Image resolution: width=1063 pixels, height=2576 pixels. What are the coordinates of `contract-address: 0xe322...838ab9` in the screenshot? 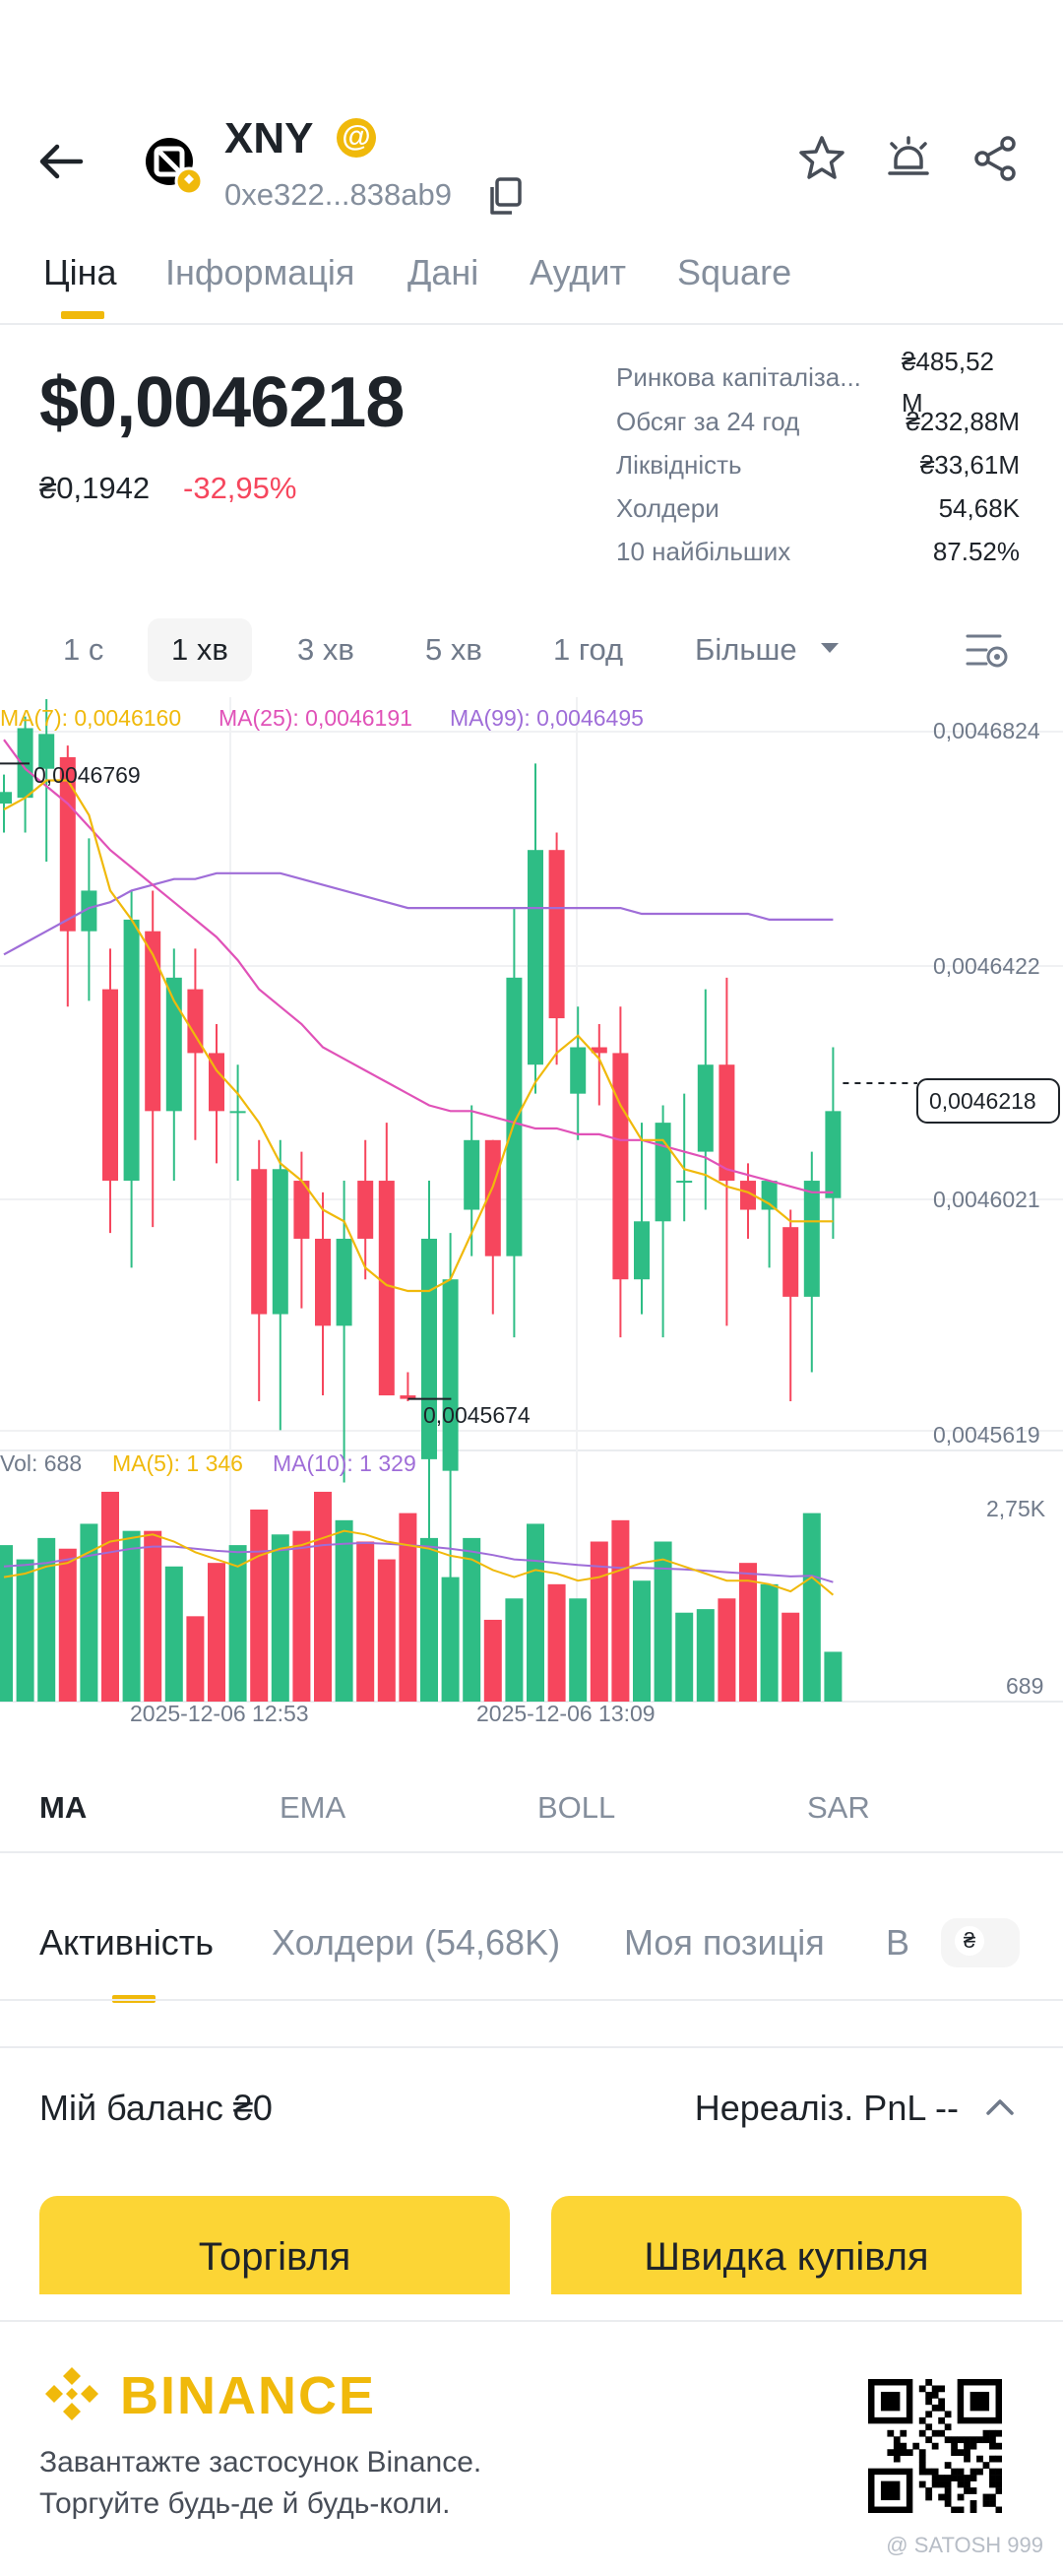 It's located at (338, 194).